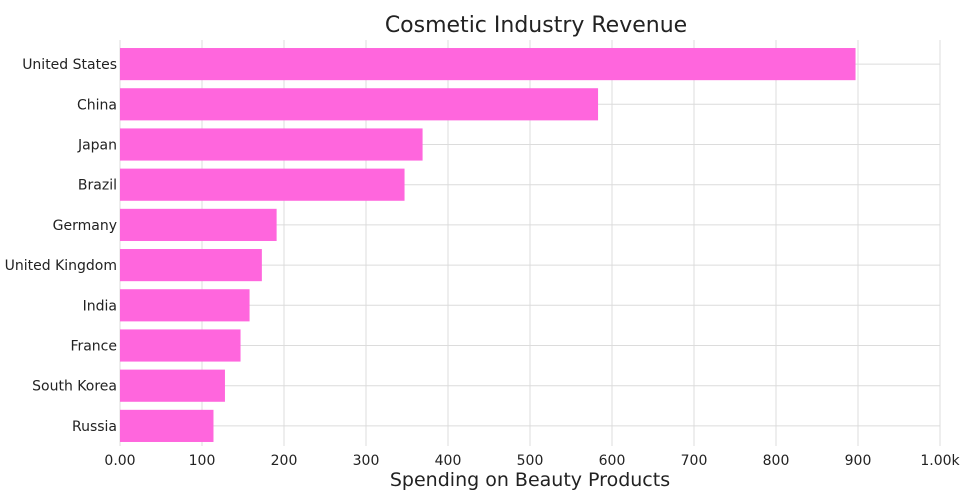 This screenshot has height=500, width=960. What do you see at coordinates (284, 461) in the screenshot?
I see `x-tick-label: 200` at bounding box center [284, 461].